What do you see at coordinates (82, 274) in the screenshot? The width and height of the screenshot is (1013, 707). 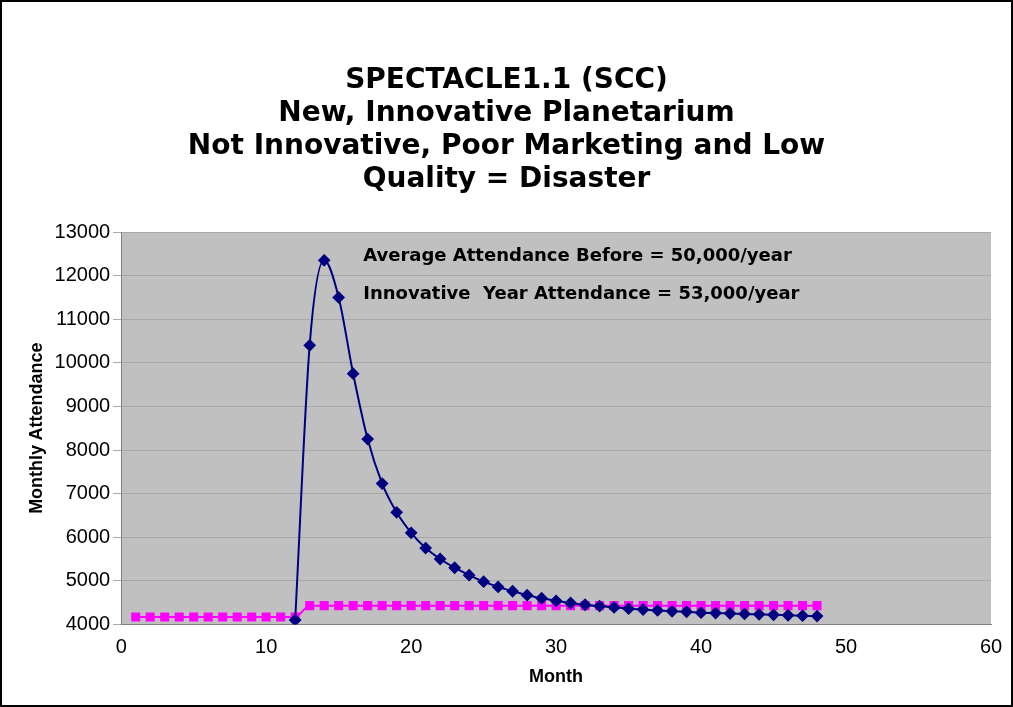 I see `y-tick-label: 12000` at bounding box center [82, 274].